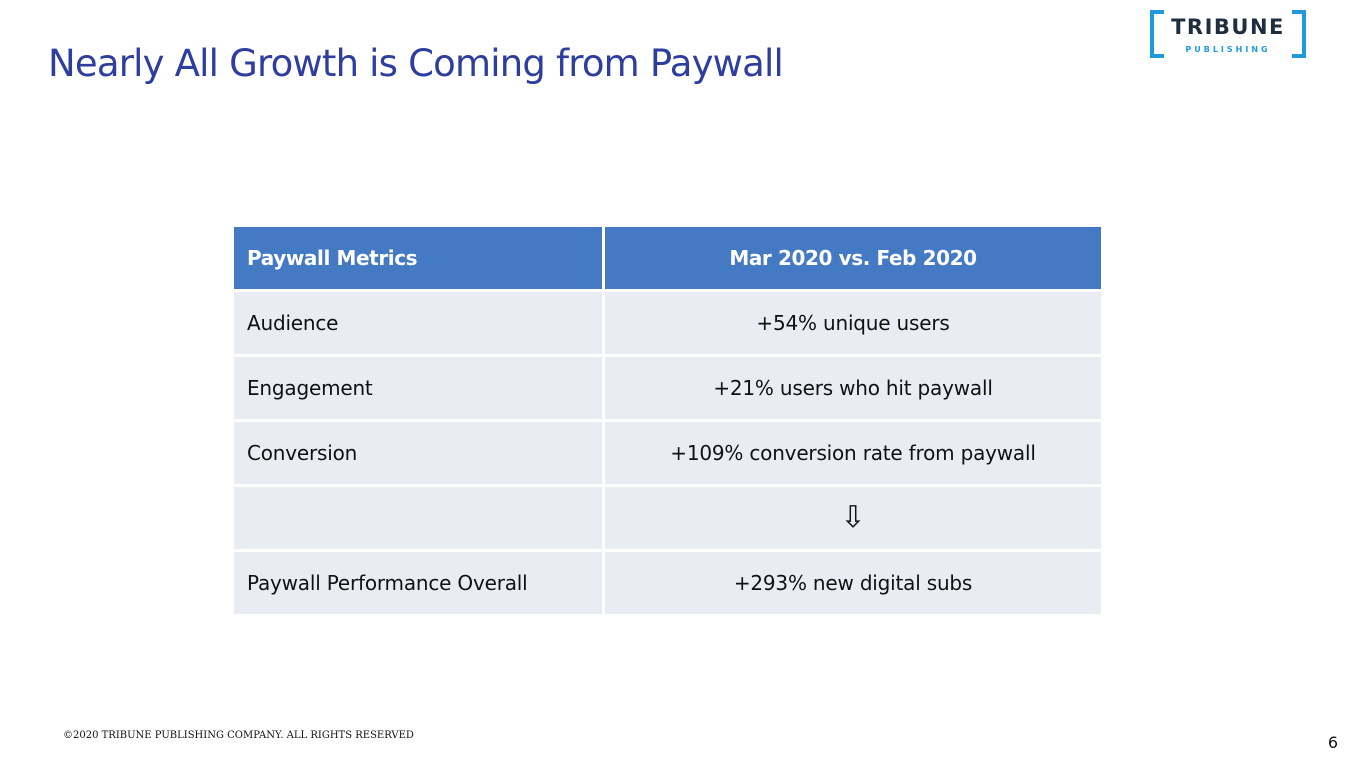 This screenshot has height=768, width=1366. What do you see at coordinates (853, 323) in the screenshot?
I see `metric-value: +54% unique users` at bounding box center [853, 323].